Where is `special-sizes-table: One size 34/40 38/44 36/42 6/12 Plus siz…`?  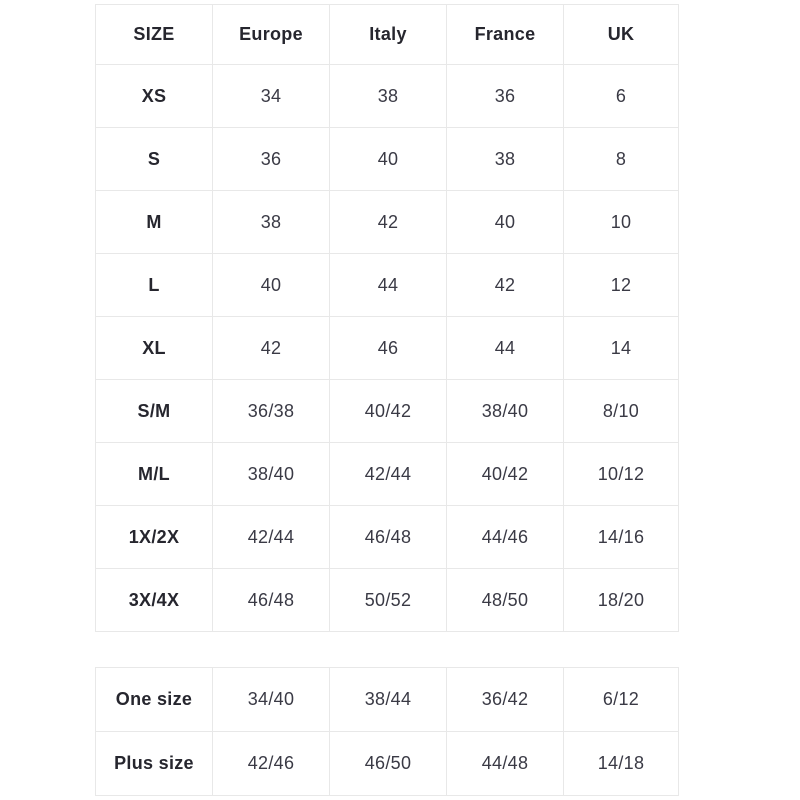 special-sizes-table: One size 34/40 38/44 36/42 6/12 Plus siz… is located at coordinates (387, 731).